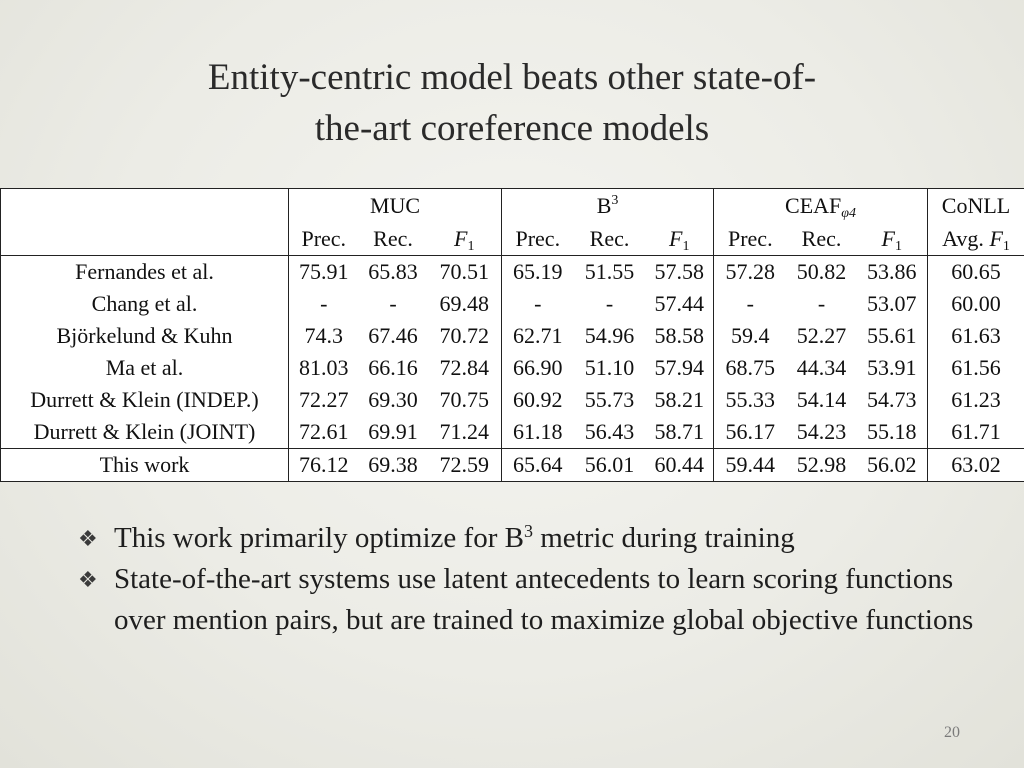 The height and width of the screenshot is (768, 1024). What do you see at coordinates (821, 239) in the screenshot?
I see `header-ceaf-rec: Rec.` at bounding box center [821, 239].